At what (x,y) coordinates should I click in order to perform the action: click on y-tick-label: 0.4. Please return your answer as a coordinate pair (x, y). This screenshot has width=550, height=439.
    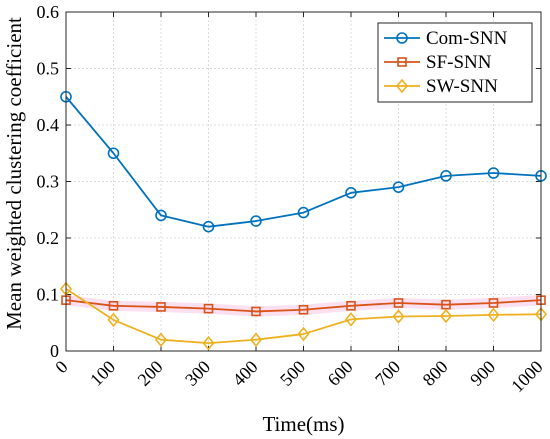
    Looking at the image, I should click on (48, 125).